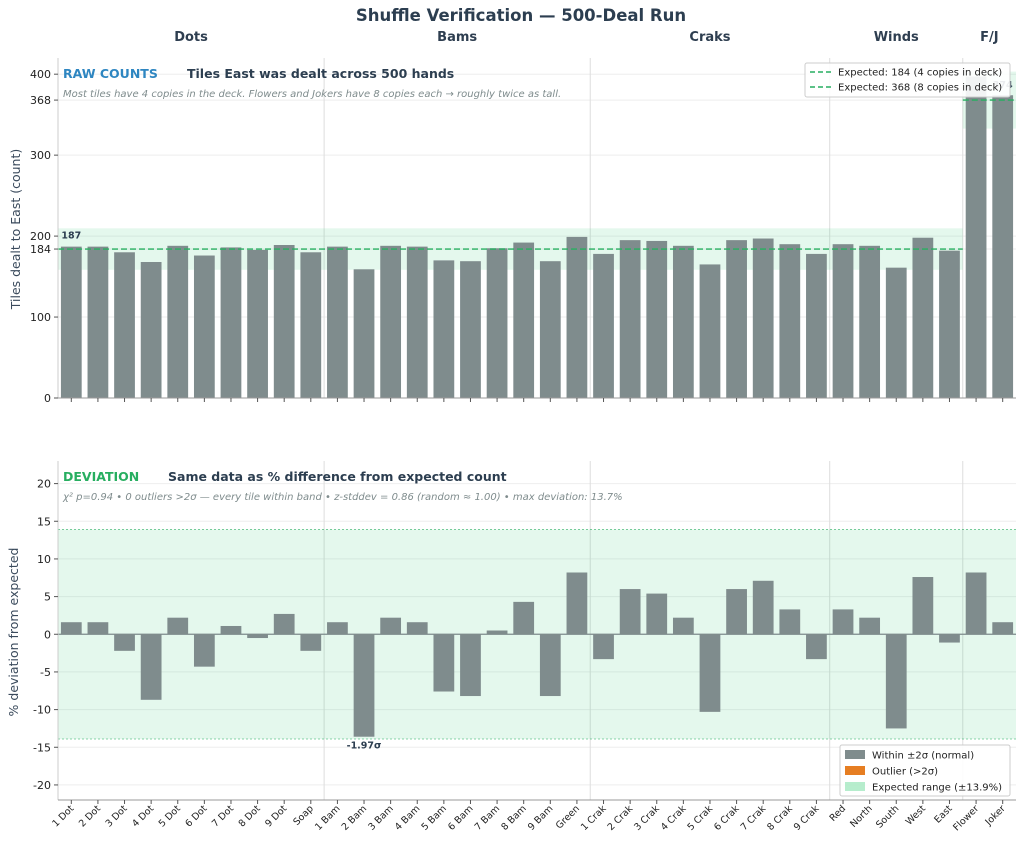  Describe the element at coordinates (444, 663) in the screenshot. I see `deviation-bar-5-bam` at that location.